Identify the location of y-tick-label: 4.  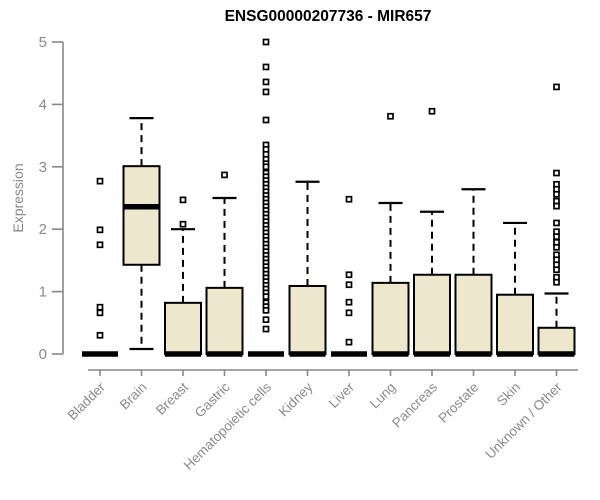
(43, 104).